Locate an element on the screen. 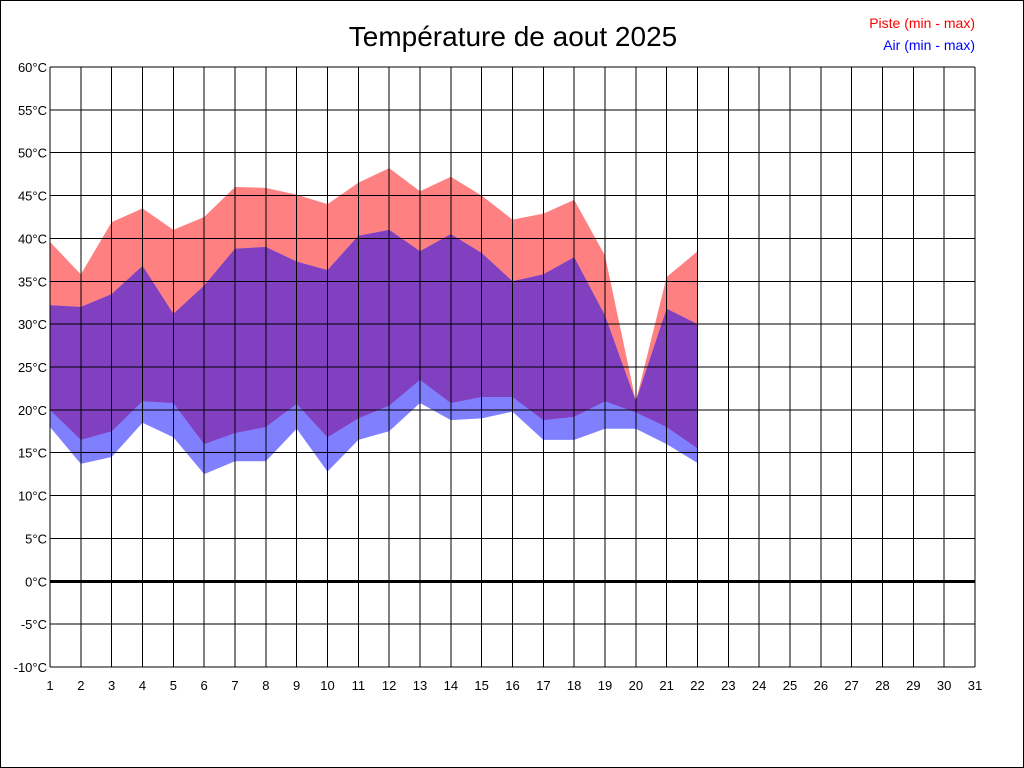 This screenshot has width=1024, height=768. y-tick-label: 40°C is located at coordinates (32, 238).